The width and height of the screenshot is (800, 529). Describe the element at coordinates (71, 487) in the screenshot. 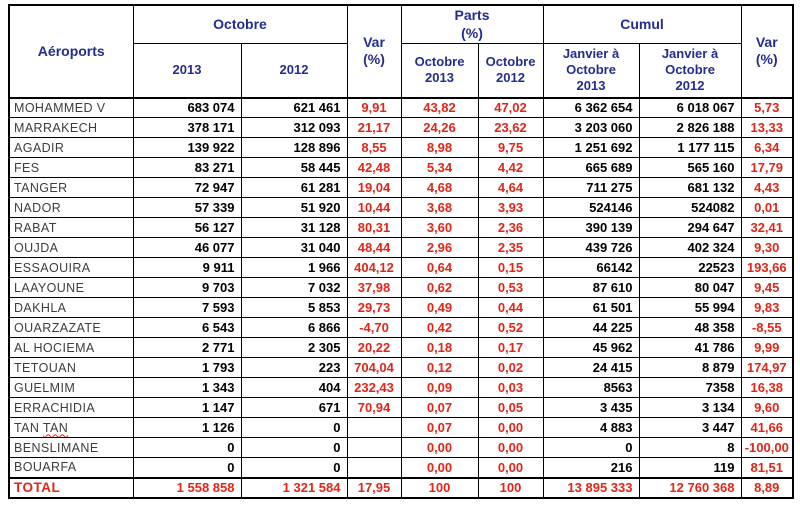

I see `airport-name-cell: TOTAL` at that location.